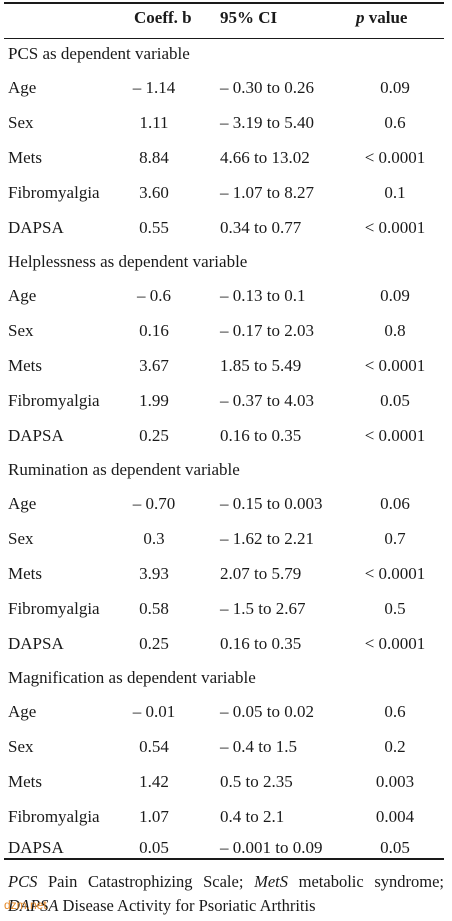 The width and height of the screenshot is (452, 921). What do you see at coordinates (154, 816) in the screenshot?
I see `row-coeff: 1.07` at bounding box center [154, 816].